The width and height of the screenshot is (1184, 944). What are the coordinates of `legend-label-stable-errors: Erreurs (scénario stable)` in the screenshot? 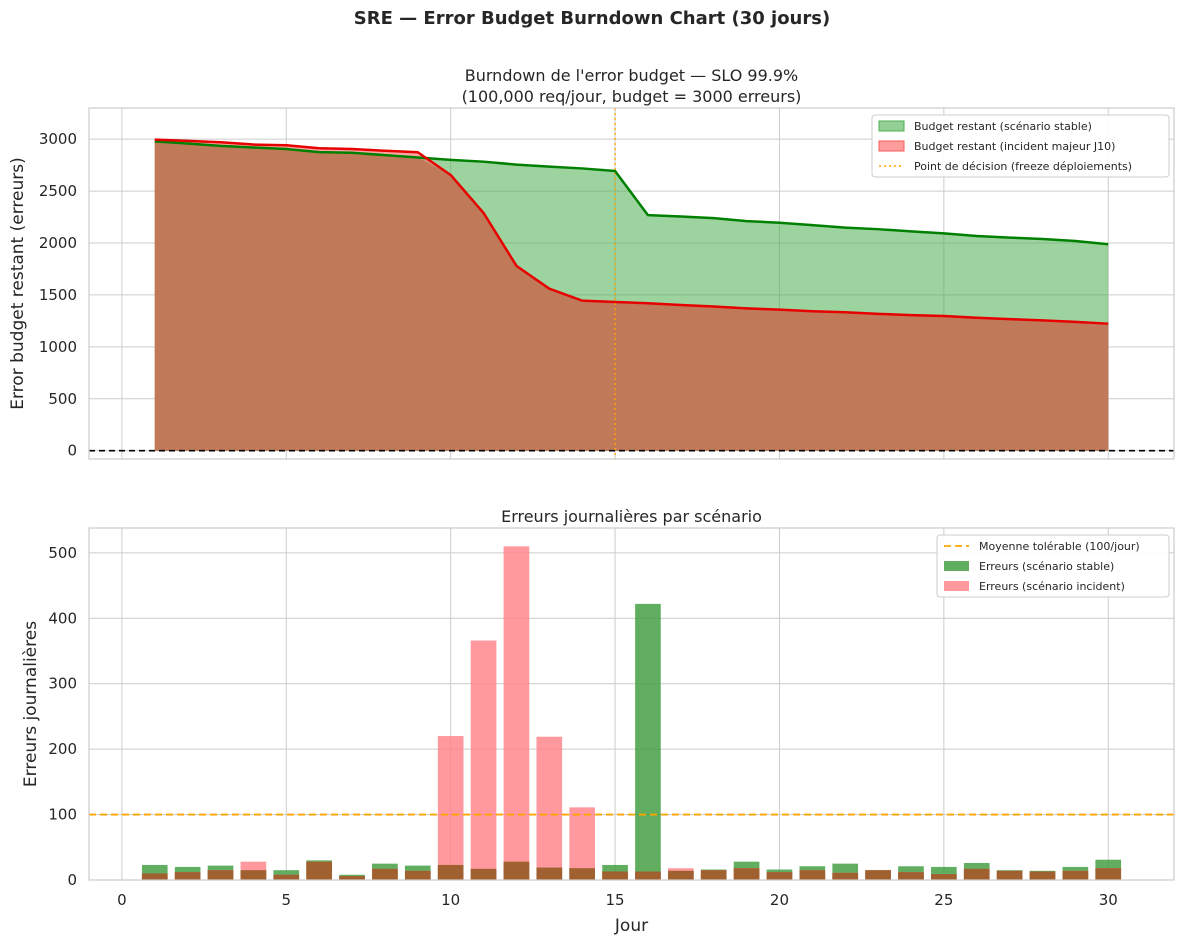 It's located at (1046, 566).